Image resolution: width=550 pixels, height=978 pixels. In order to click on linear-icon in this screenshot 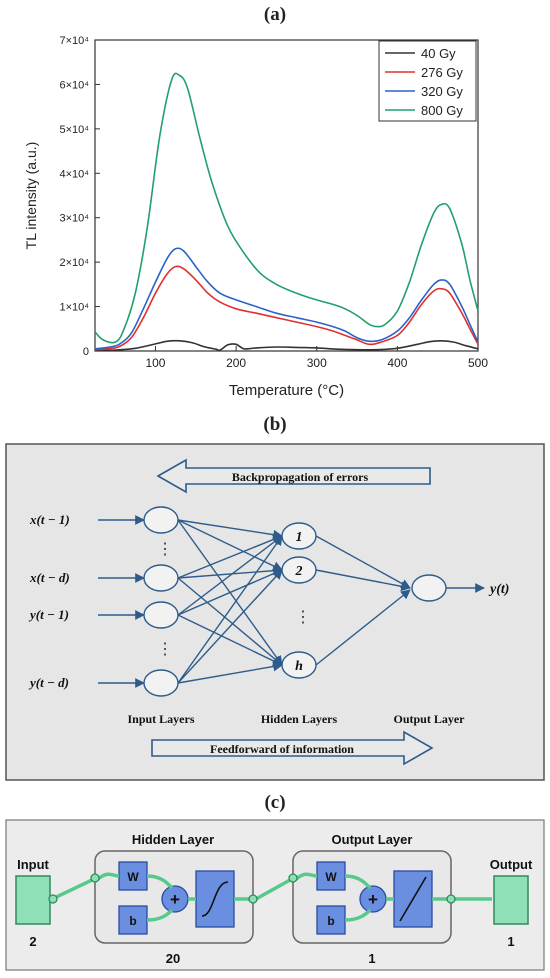, I will do `click(413, 899)`.